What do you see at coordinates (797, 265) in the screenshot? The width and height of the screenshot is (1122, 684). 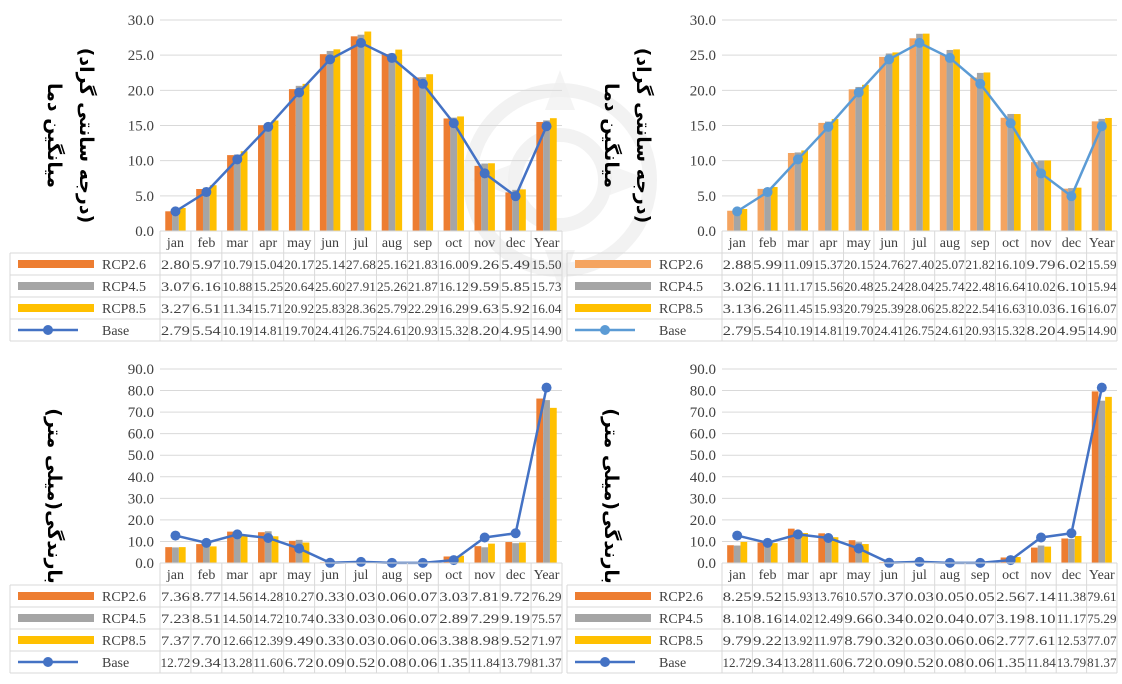 I see `data-label: 11.09` at bounding box center [797, 265].